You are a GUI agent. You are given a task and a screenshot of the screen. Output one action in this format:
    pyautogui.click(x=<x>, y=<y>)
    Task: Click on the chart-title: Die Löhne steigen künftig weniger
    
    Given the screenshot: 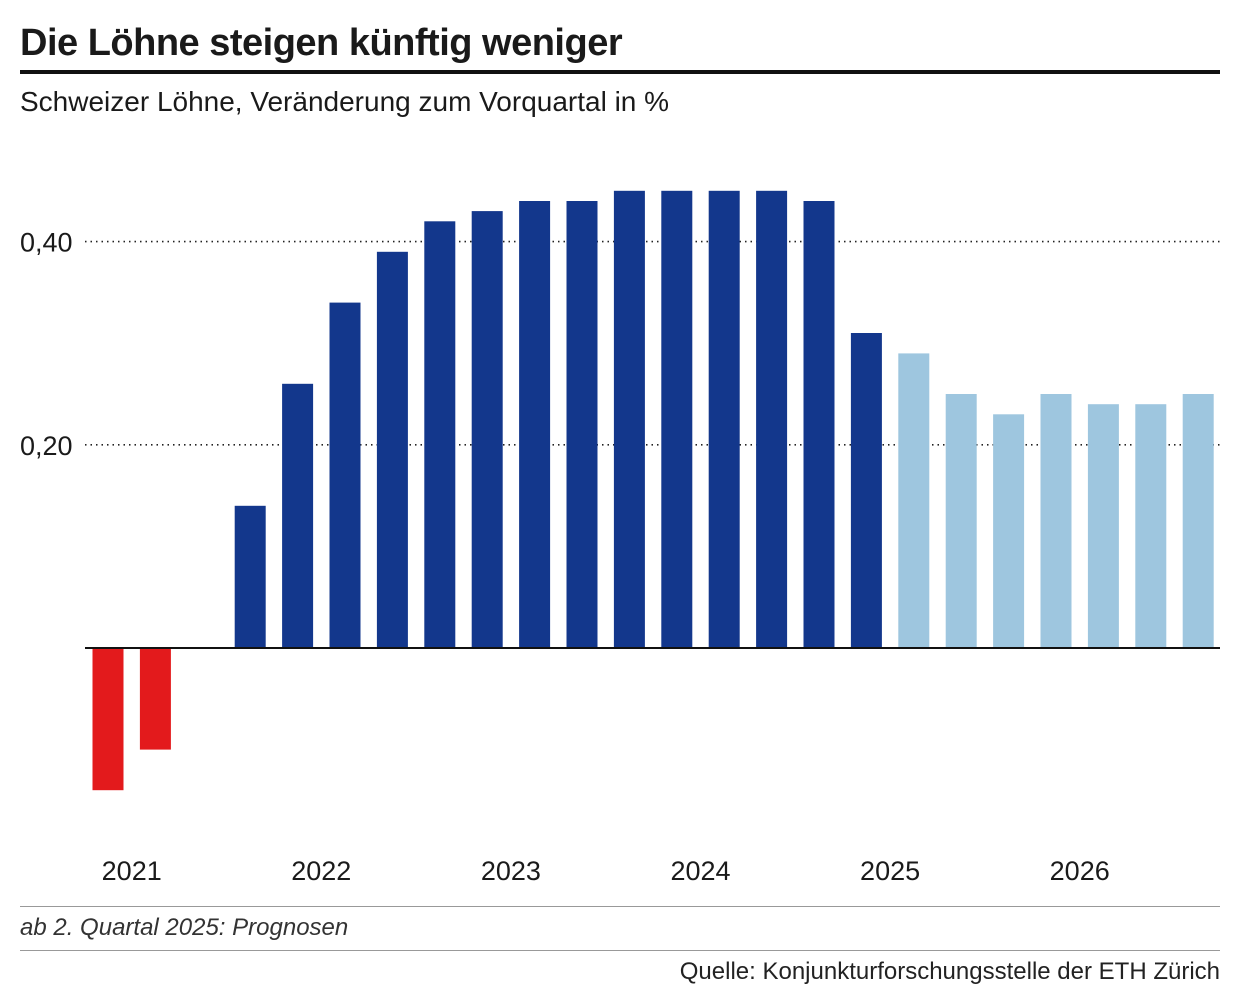 What is the action you would take?
    pyautogui.click(x=321, y=43)
    